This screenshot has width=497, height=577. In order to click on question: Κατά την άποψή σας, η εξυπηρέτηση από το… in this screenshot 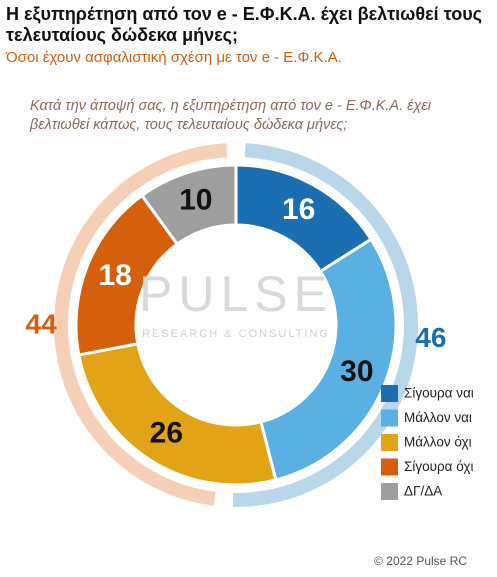, I will do `click(231, 115)`.